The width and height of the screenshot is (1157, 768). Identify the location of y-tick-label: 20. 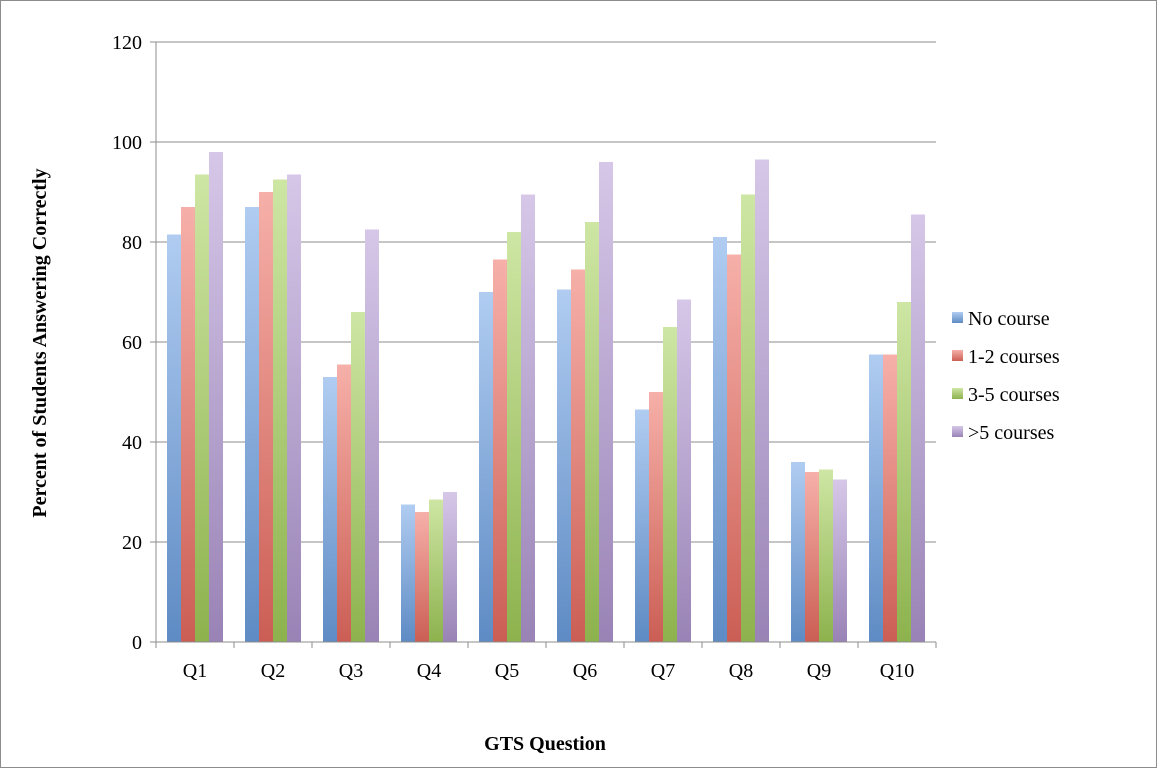
(132, 543).